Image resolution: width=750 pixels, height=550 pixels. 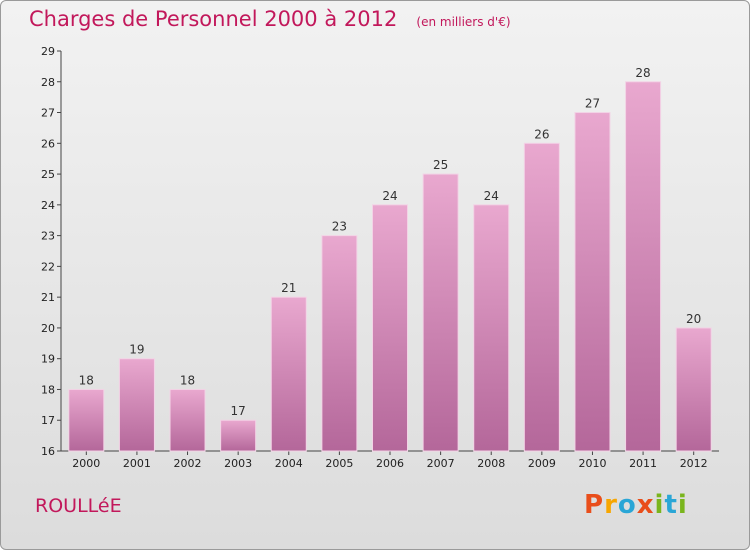 What do you see at coordinates (441, 463) in the screenshot?
I see `x-tick-label-2007: 2007` at bounding box center [441, 463].